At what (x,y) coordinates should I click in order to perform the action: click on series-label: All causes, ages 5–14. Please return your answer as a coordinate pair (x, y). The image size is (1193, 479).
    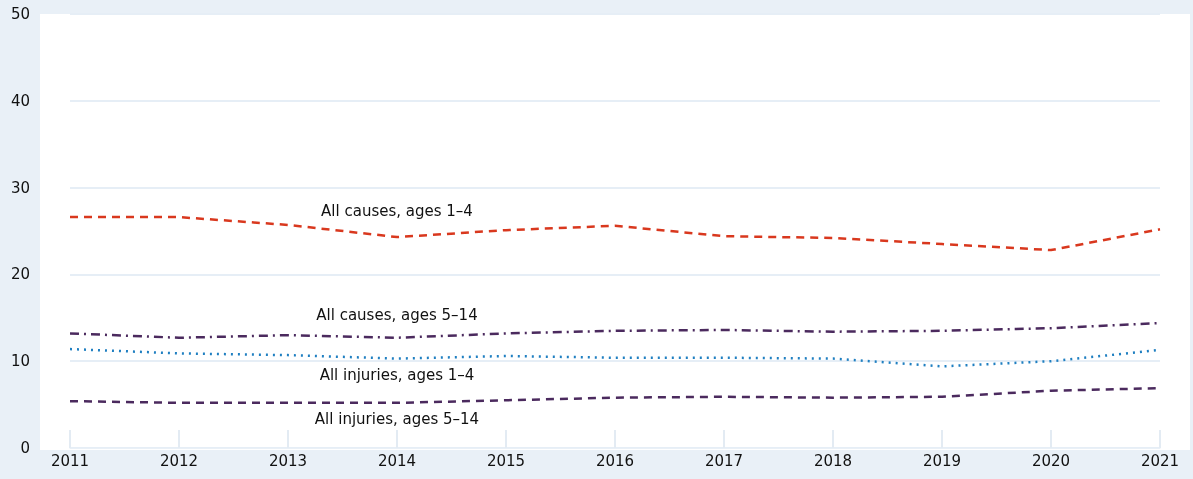
    Looking at the image, I should click on (397, 315).